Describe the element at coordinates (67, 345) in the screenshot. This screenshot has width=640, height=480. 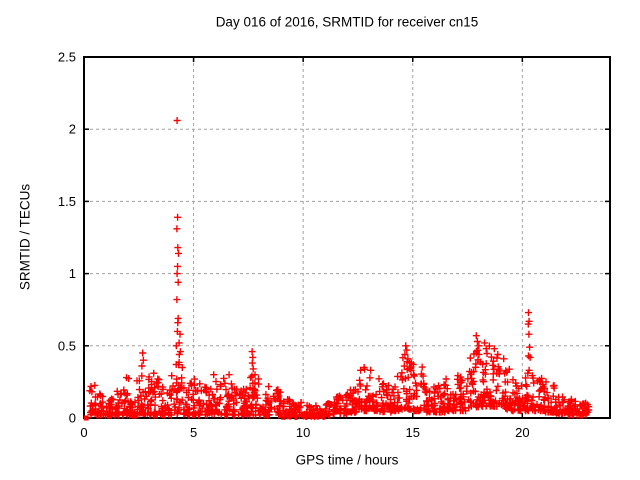
I see `y-tick-label: 0.5` at that location.